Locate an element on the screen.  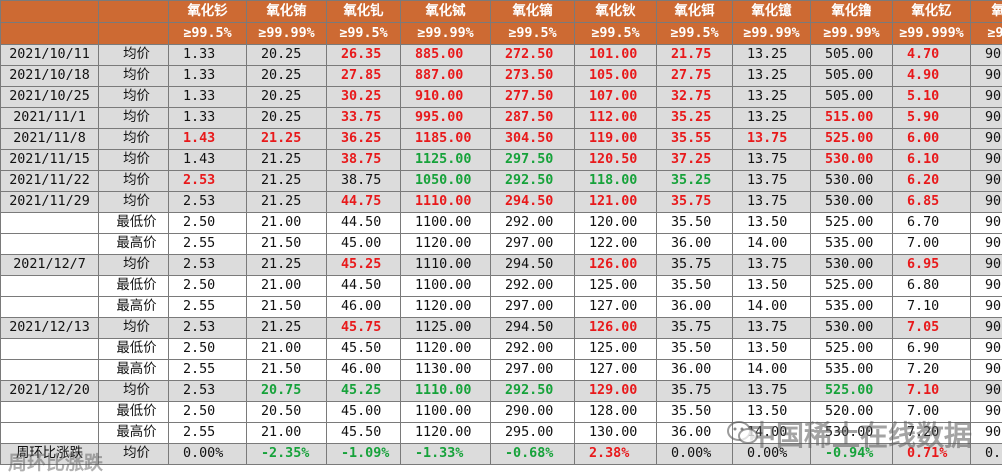
price-cell: 45.75 is located at coordinates (363, 328).